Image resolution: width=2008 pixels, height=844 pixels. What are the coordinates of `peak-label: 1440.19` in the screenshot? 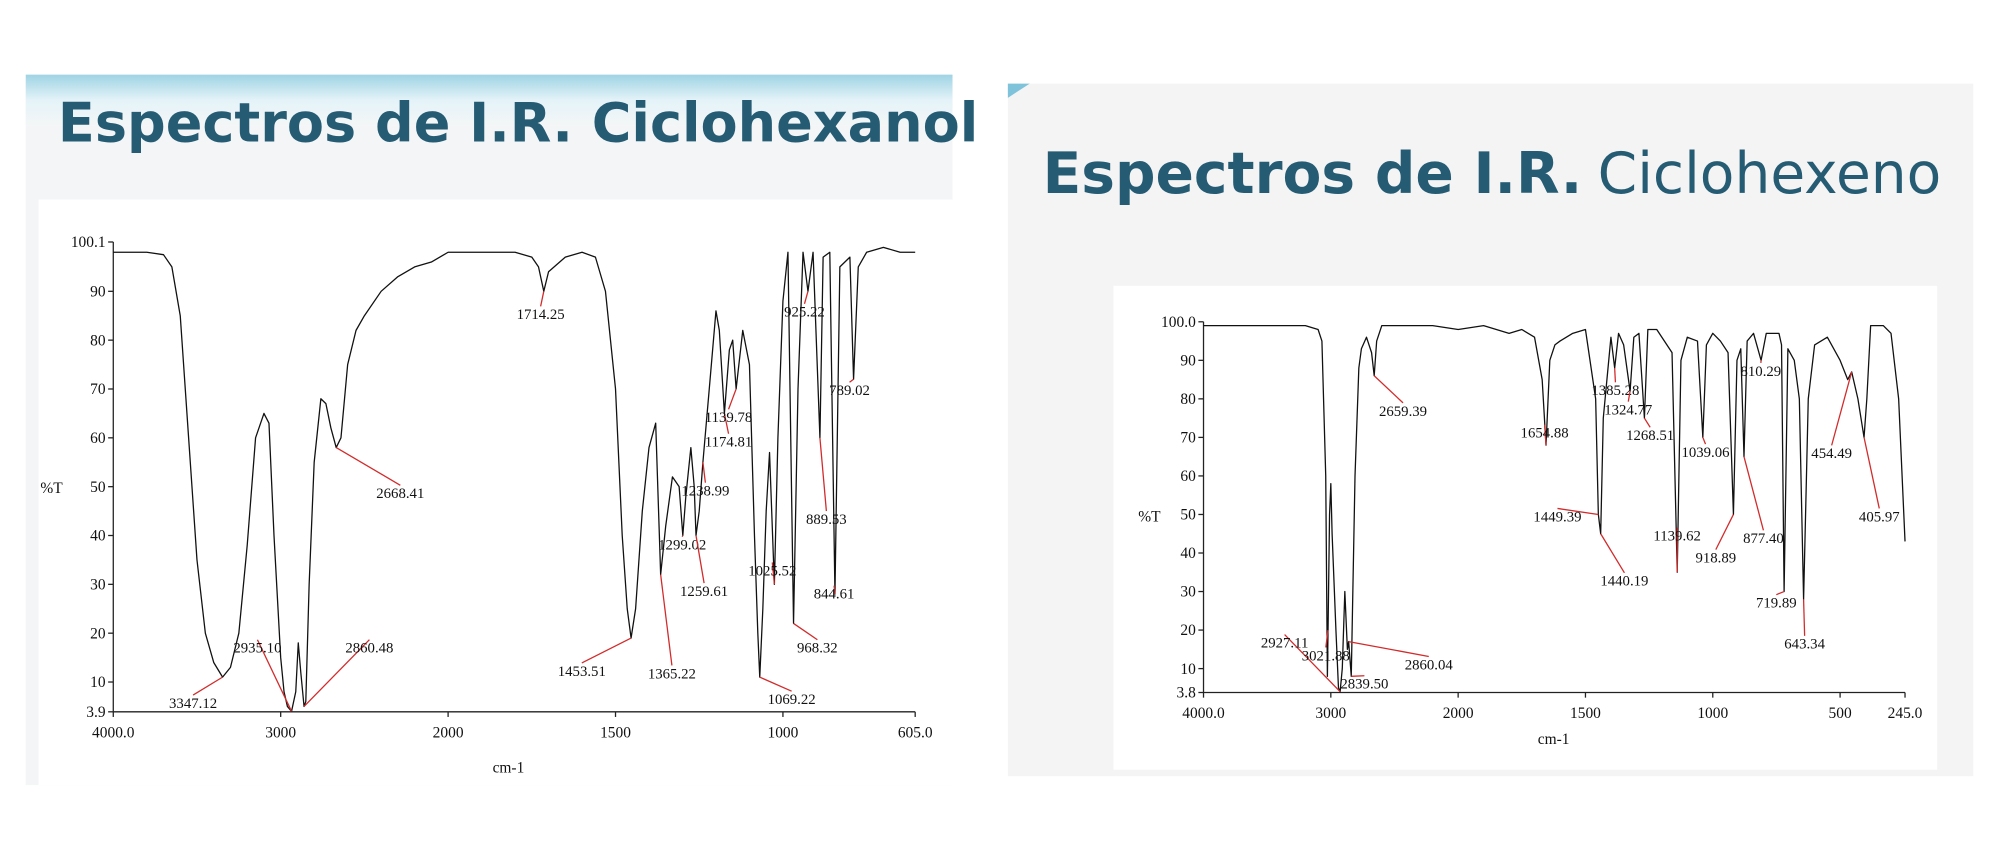 It's located at (1624, 582).